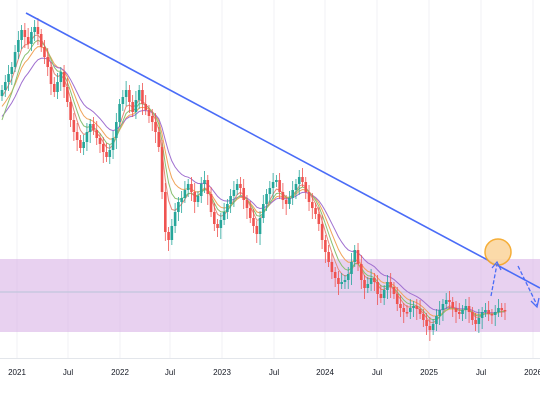  I want to click on circle-marker, so click(498, 252).